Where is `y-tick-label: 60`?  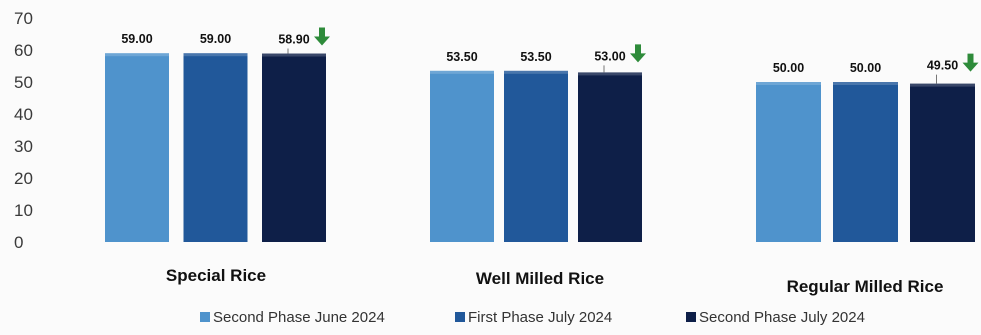
y-tick-label: 60 is located at coordinates (23, 50).